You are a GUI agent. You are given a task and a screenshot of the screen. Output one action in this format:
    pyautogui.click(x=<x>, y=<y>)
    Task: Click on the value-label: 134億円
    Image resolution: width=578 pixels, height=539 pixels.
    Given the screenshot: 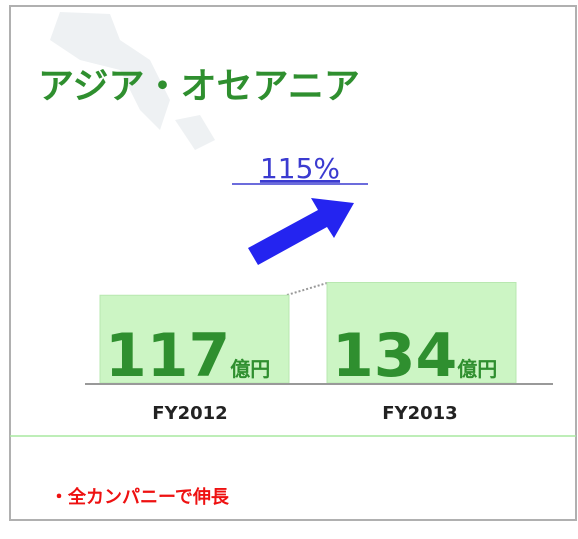 What is the action you would take?
    pyautogui.click(x=414, y=356)
    